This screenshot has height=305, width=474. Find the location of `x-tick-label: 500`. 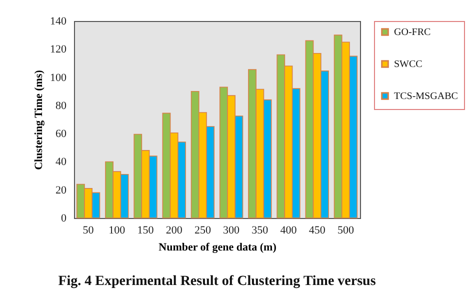

x-tick-label: 500 is located at coordinates (345, 230).